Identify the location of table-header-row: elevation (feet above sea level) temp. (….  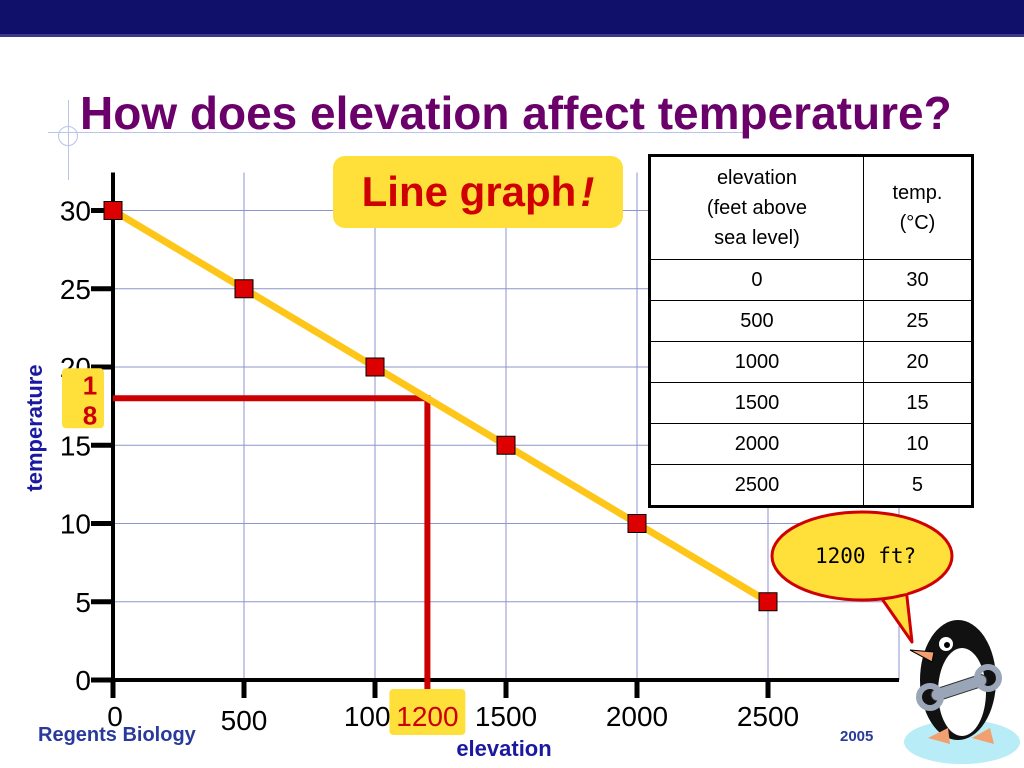
(811, 207).